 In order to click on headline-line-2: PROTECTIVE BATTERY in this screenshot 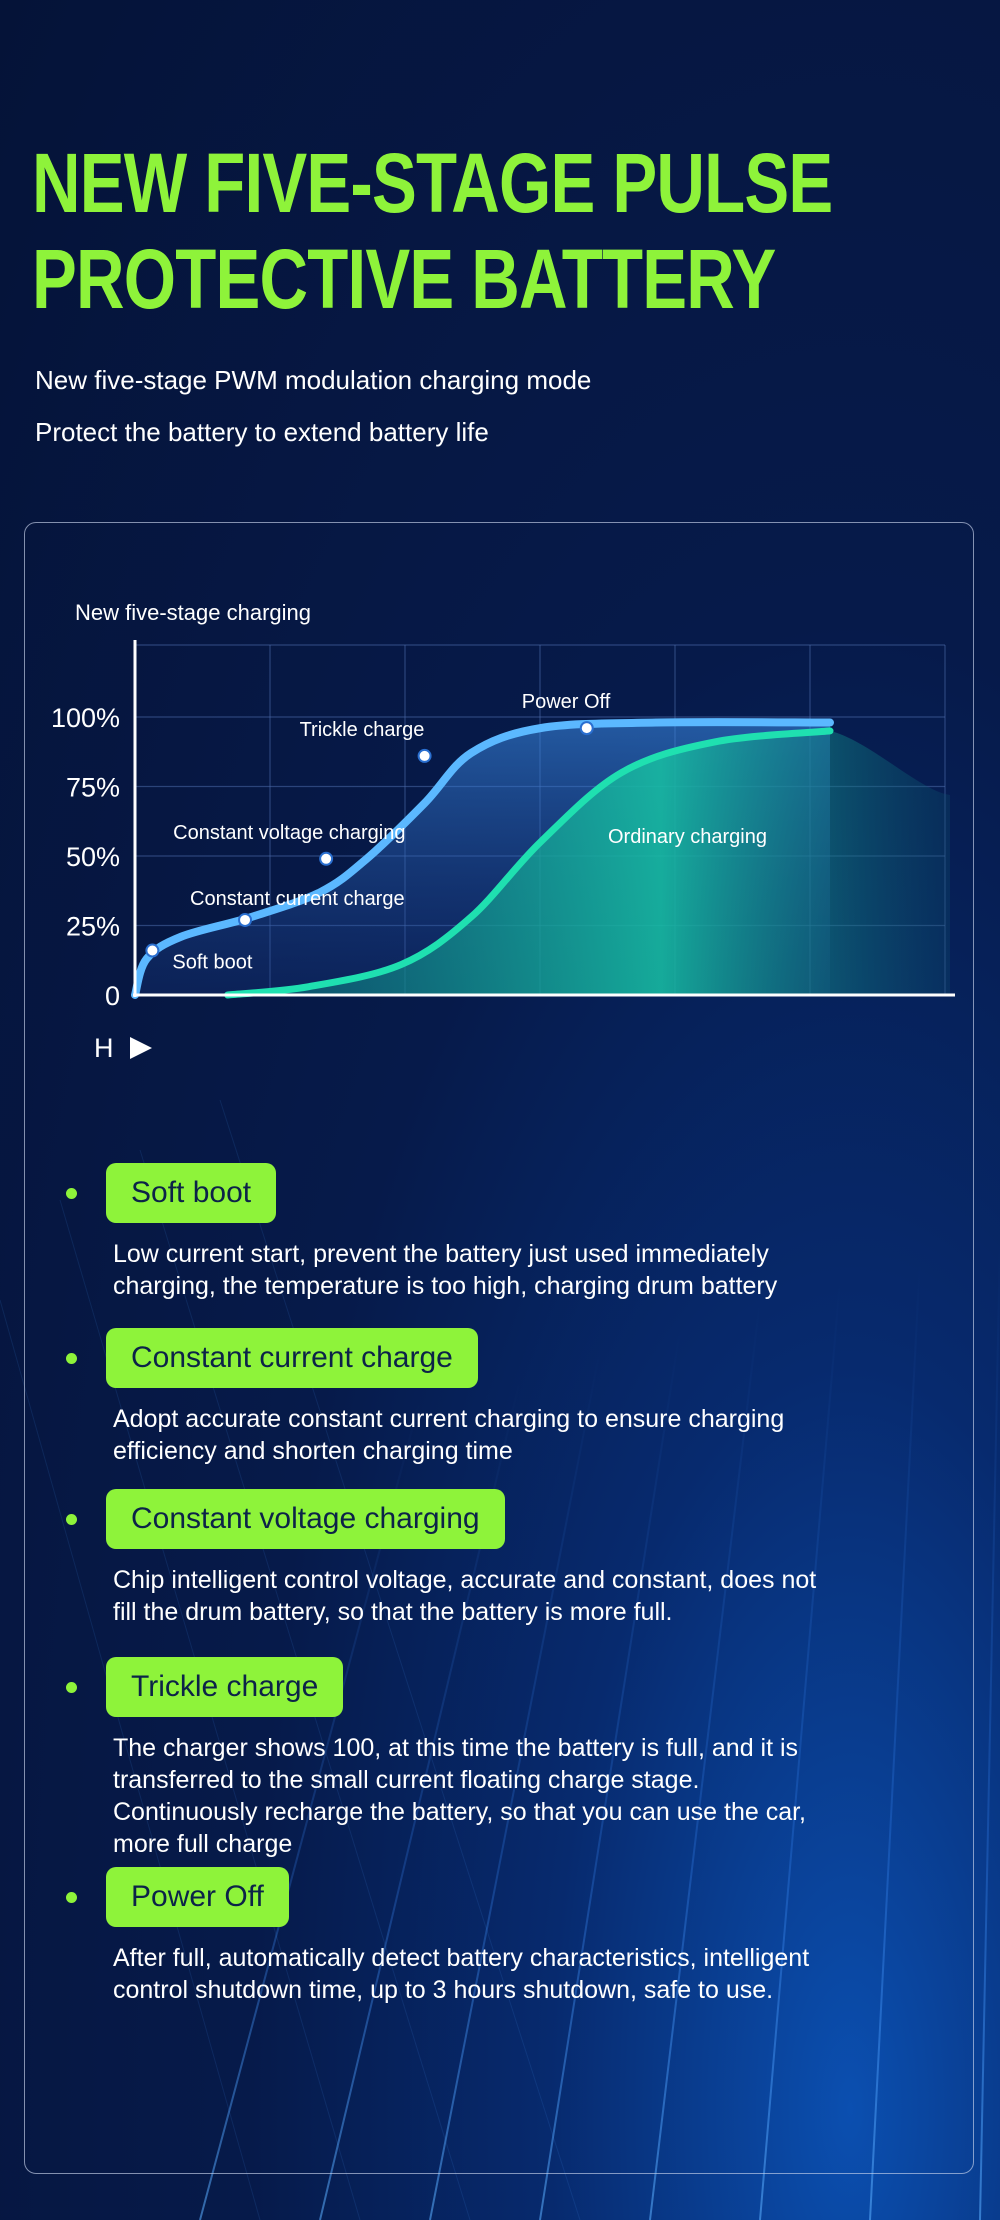, I will do `click(404, 279)`.